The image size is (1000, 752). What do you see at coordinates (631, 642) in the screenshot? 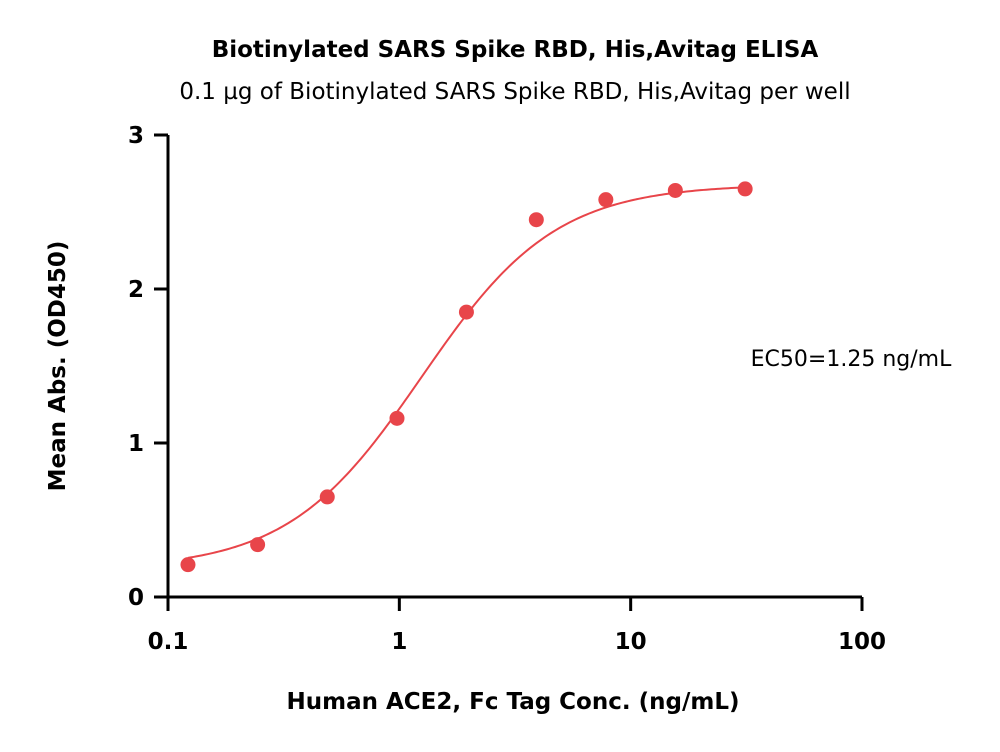
I see `x-tick-label-2: 10` at bounding box center [631, 642].